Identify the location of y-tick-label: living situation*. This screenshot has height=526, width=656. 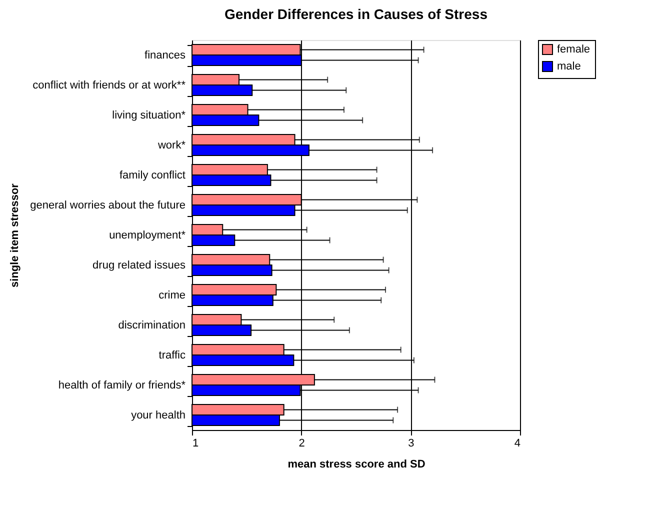
(149, 116).